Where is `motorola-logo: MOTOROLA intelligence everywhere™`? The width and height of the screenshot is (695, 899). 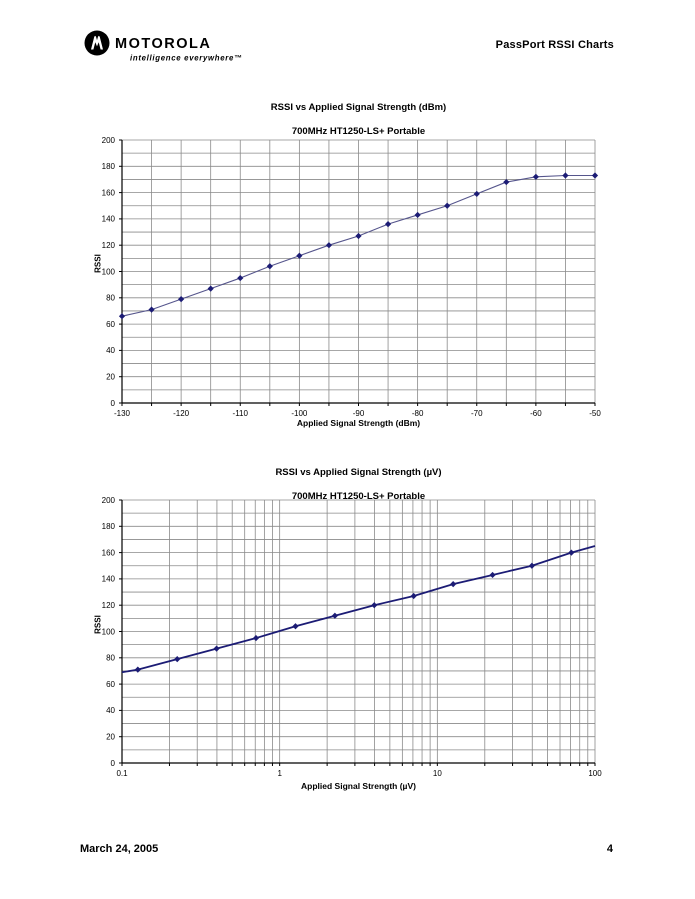
motorola-logo: MOTOROLA intelligence everywhere™ is located at coordinates (163, 46).